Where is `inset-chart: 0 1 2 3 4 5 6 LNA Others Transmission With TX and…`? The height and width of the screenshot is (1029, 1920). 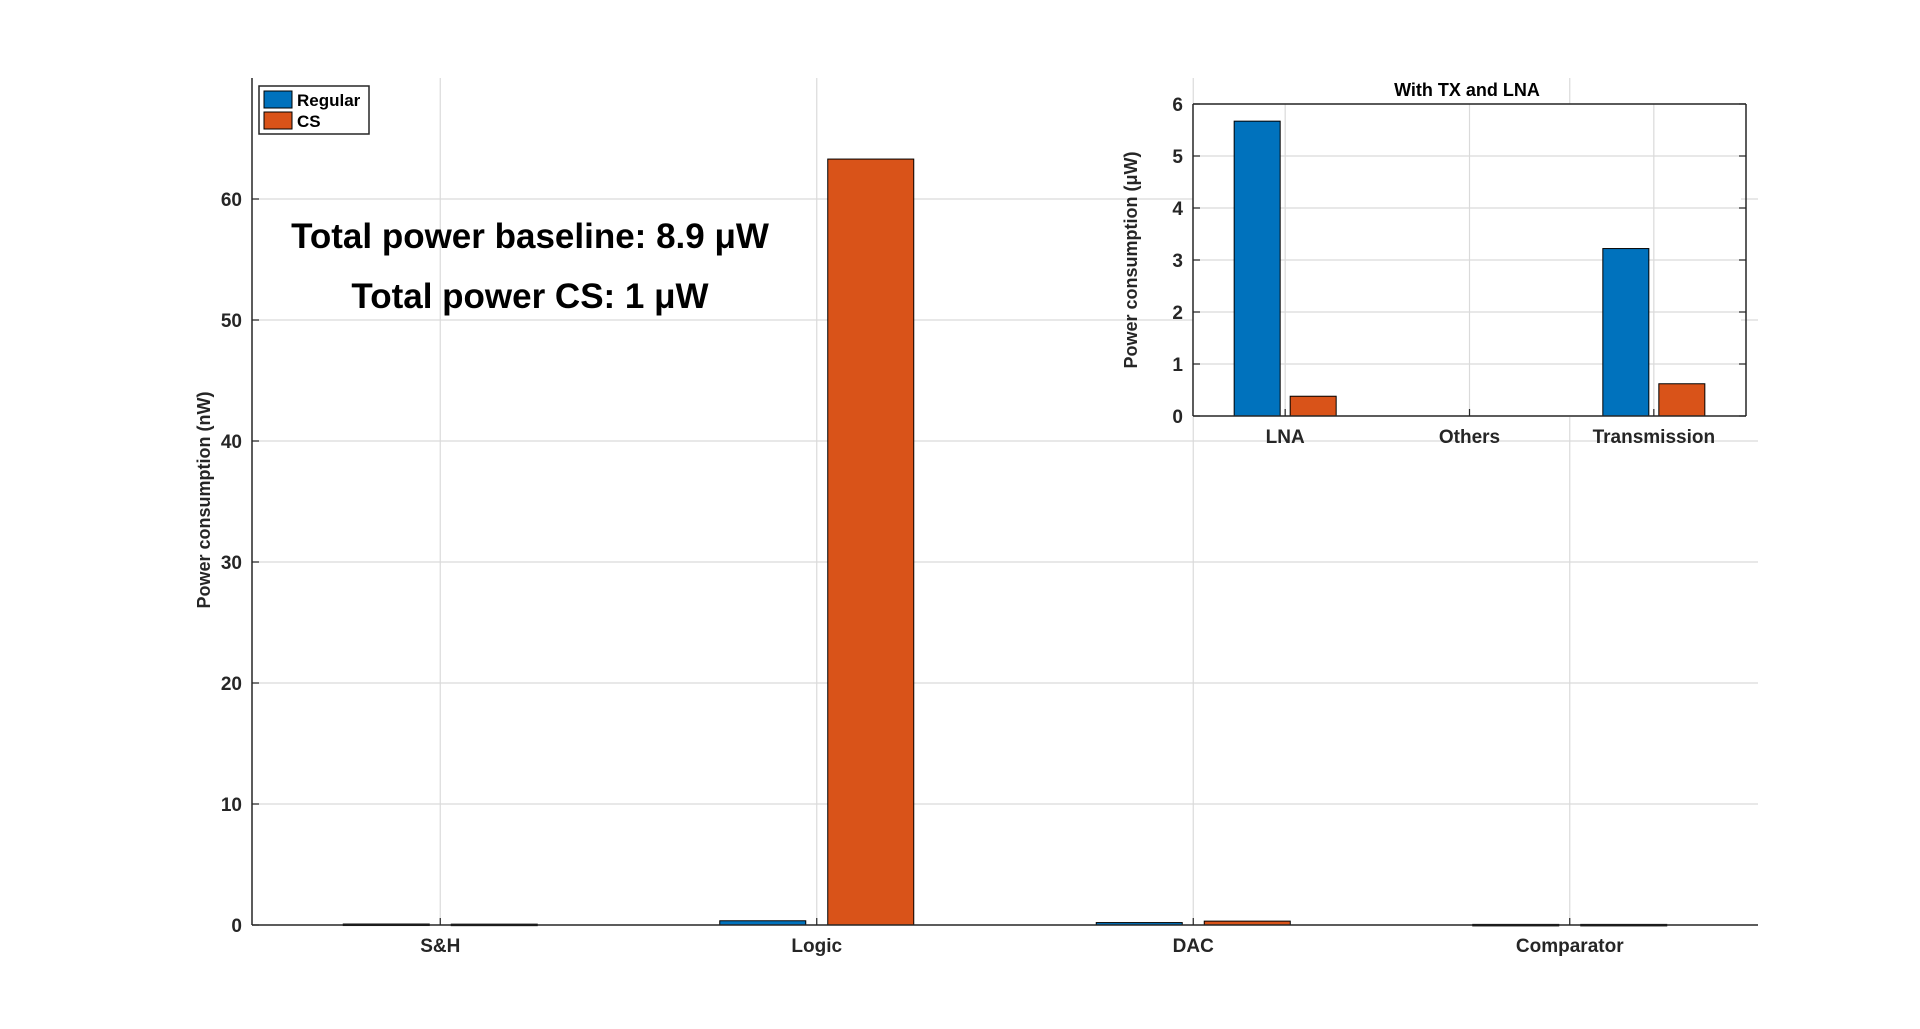
inset-chart: 0 1 2 3 4 5 6 LNA Others Transmission With TX and… is located at coordinates (1434, 264).